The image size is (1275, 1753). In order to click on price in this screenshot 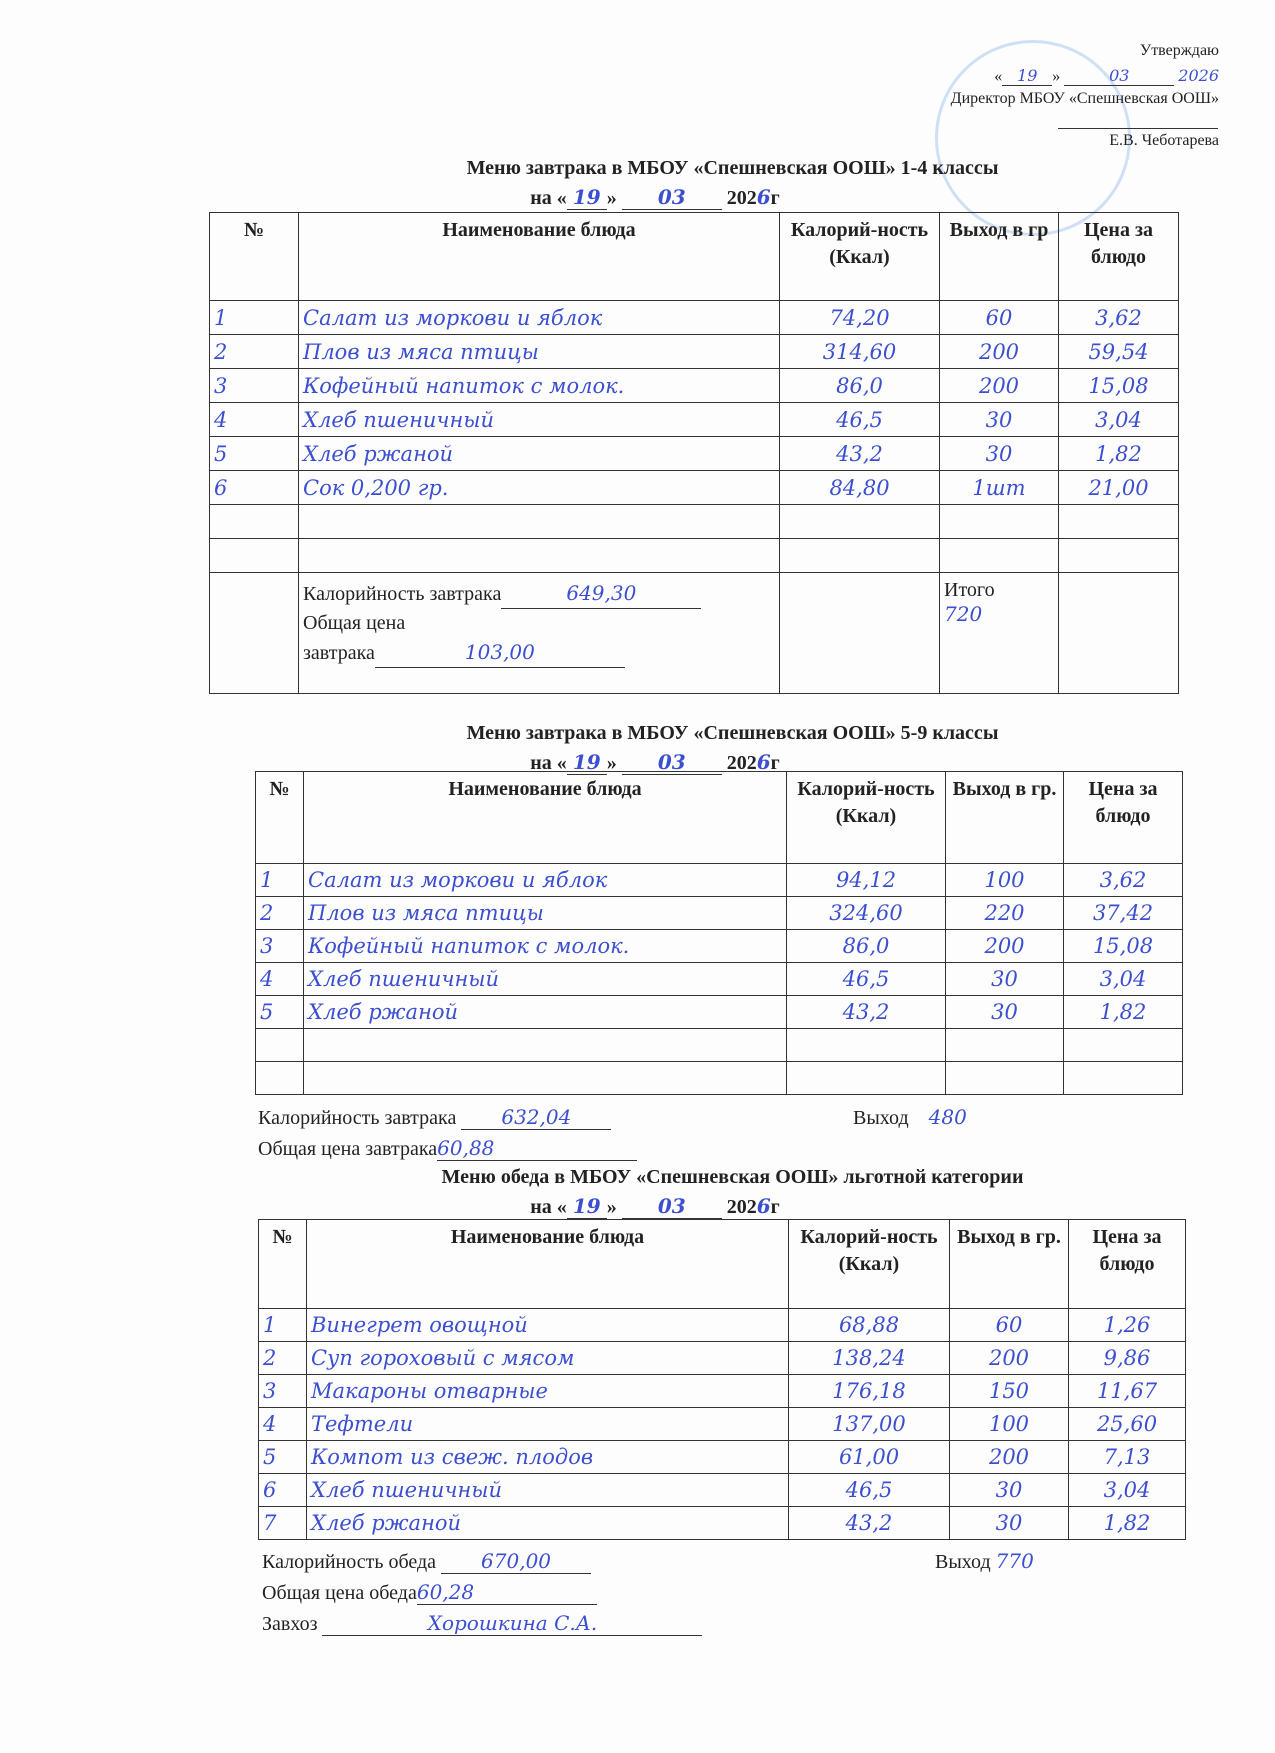, I will do `click(1118, 521)`.